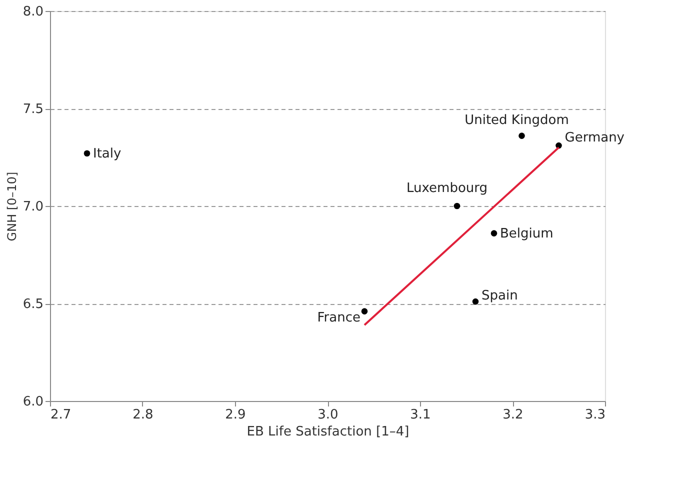 The height and width of the screenshot is (497, 675). I want to click on y-tick-label: 7.5, so click(33, 109).